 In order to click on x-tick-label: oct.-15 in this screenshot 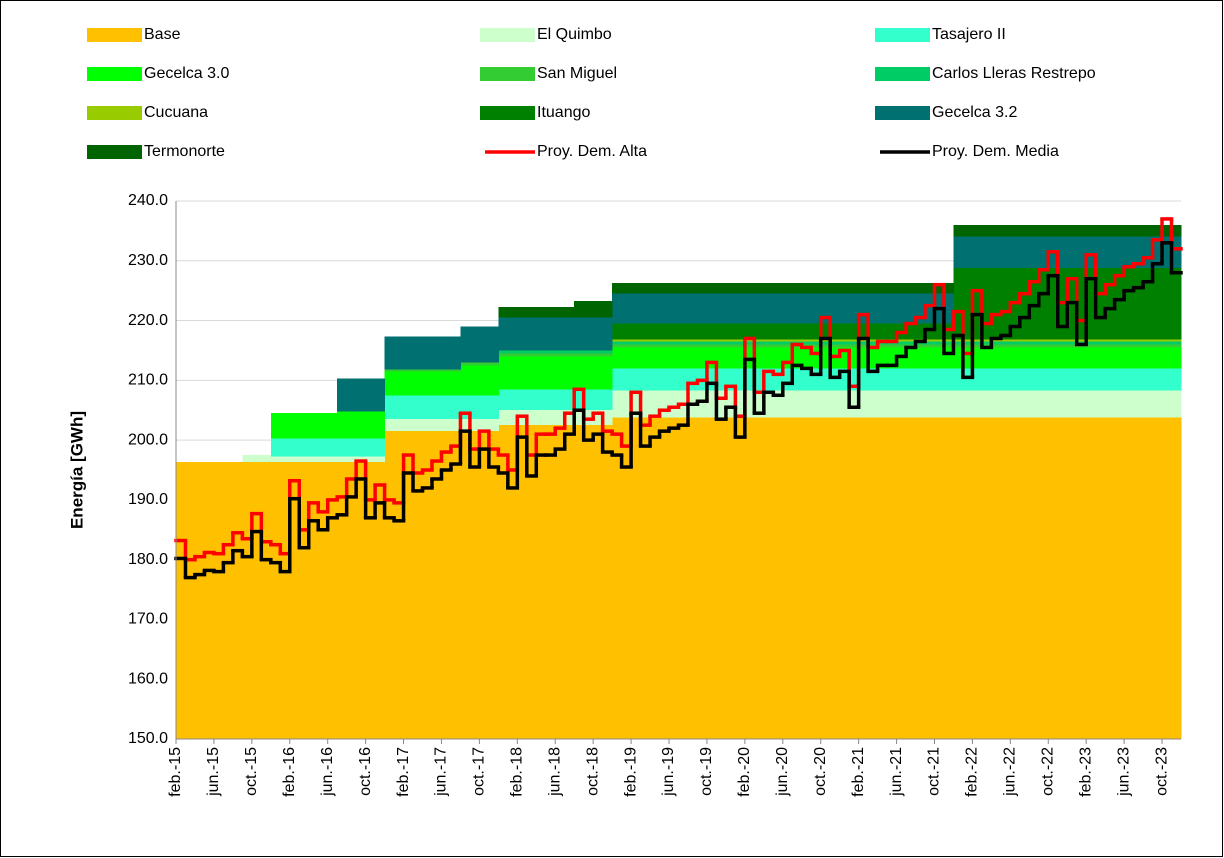, I will do `click(251, 771)`.